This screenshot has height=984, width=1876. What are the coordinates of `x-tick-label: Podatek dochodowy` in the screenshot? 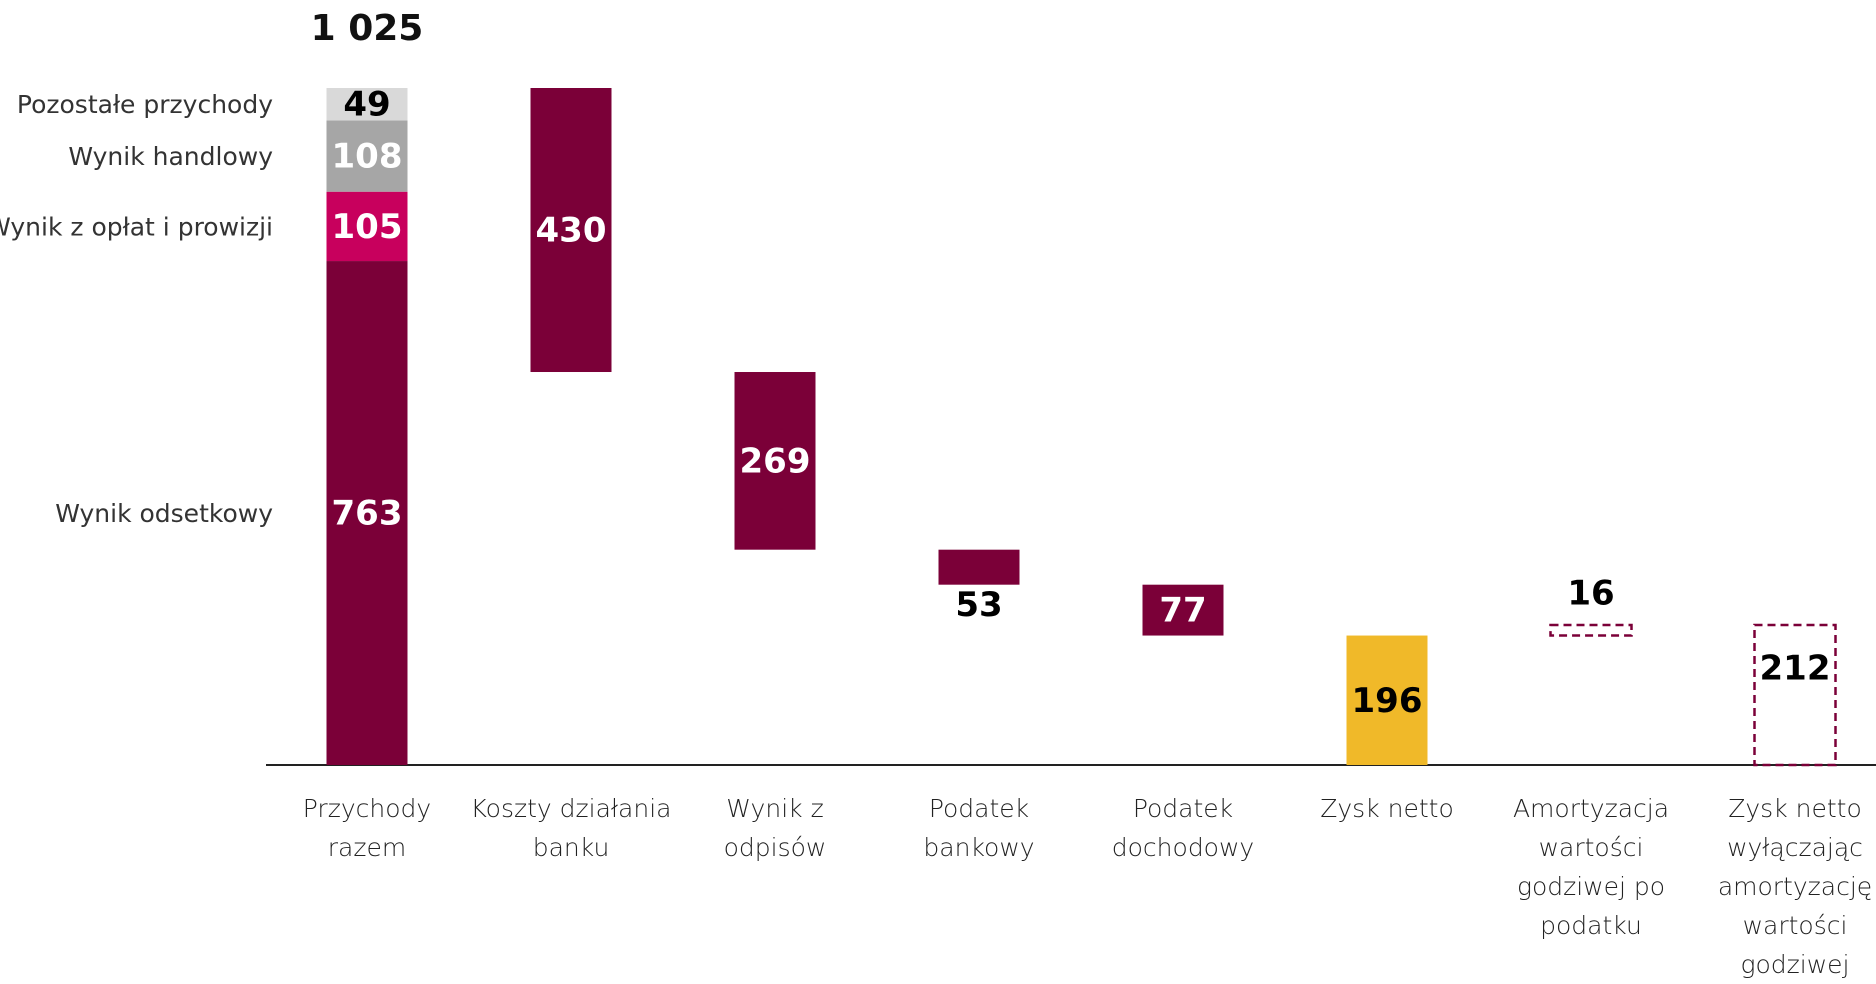 It's located at (1183, 828).